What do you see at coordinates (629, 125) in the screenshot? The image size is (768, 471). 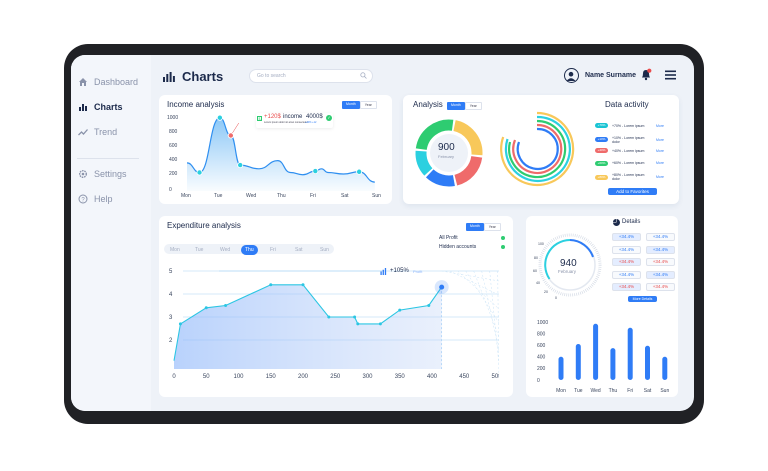 I see `activity-row: +70% +70% - Lorem ipsum More` at bounding box center [629, 125].